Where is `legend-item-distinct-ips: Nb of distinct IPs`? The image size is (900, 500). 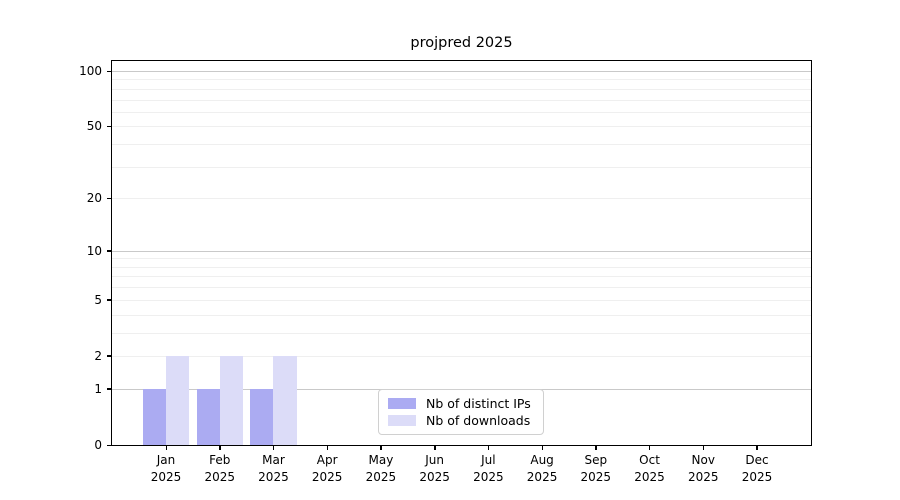
legend-item-distinct-ips: Nb of distinct IPs is located at coordinates (461, 403).